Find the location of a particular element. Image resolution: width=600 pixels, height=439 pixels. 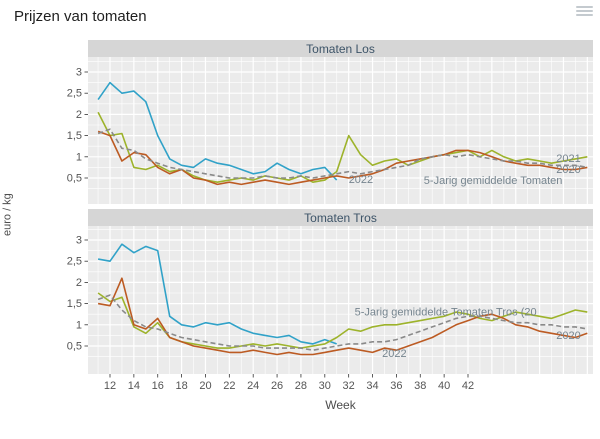

series-label: 5-Jarig gemiddelde Tomaten Tros (20 is located at coordinates (446, 313).